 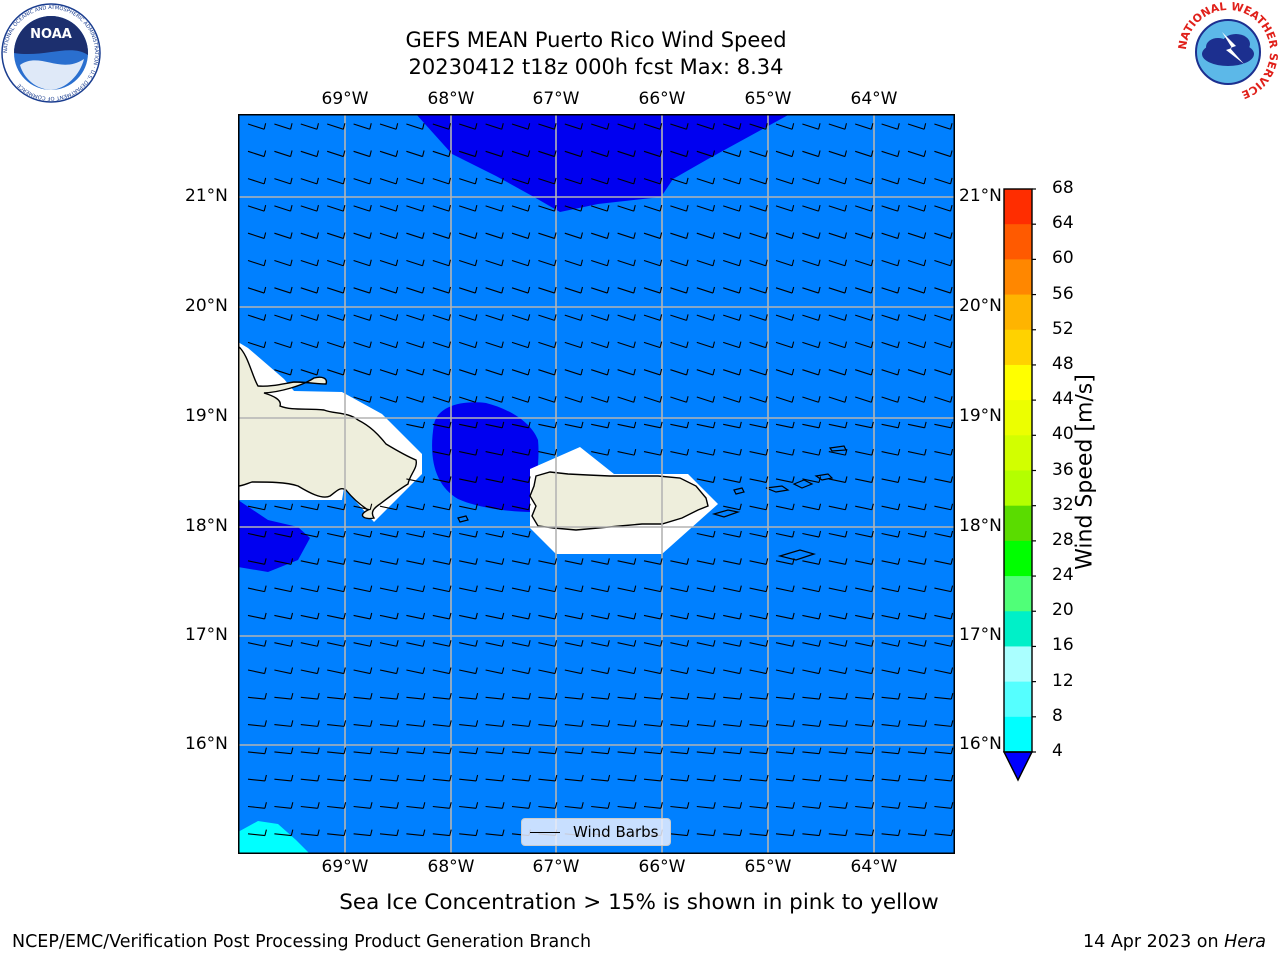 What do you see at coordinates (596, 832) in the screenshot?
I see `legend: Wind Barbs` at bounding box center [596, 832].